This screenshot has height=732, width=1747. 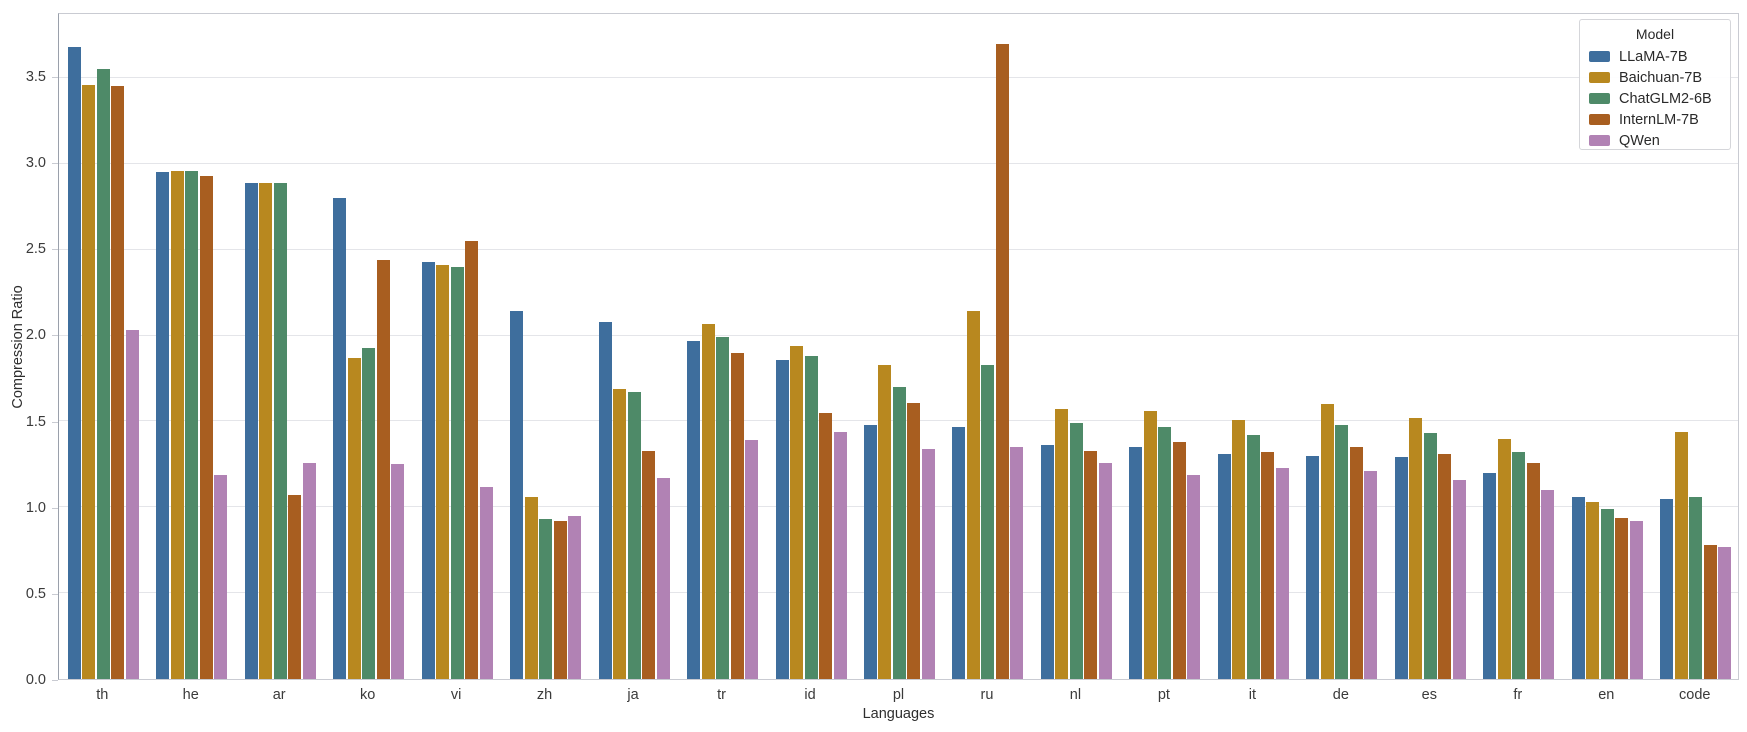 What do you see at coordinates (1327, 541) in the screenshot?
I see `bar-de-Baichuan-7B` at bounding box center [1327, 541].